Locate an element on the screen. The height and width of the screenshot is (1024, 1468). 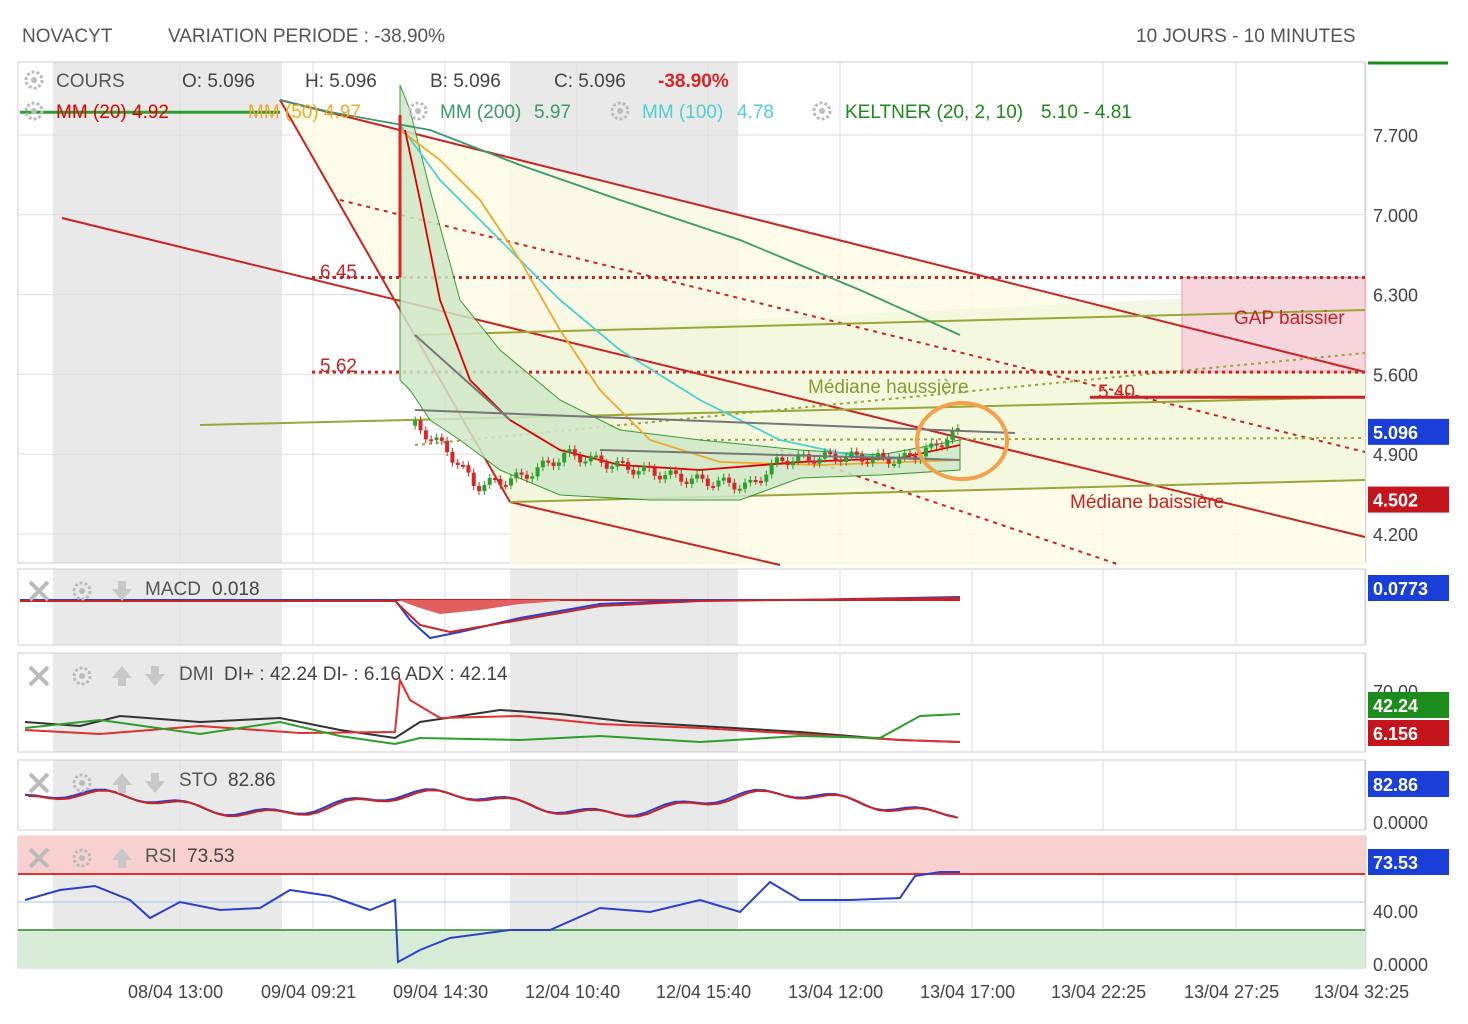
range-label: 10 JOURS - 10 MINUTES is located at coordinates (1246, 36).